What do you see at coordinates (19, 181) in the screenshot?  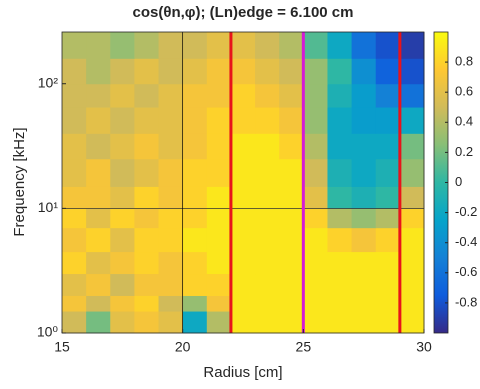 I see `y-axis-label: Frequency [kHz]` at bounding box center [19, 181].